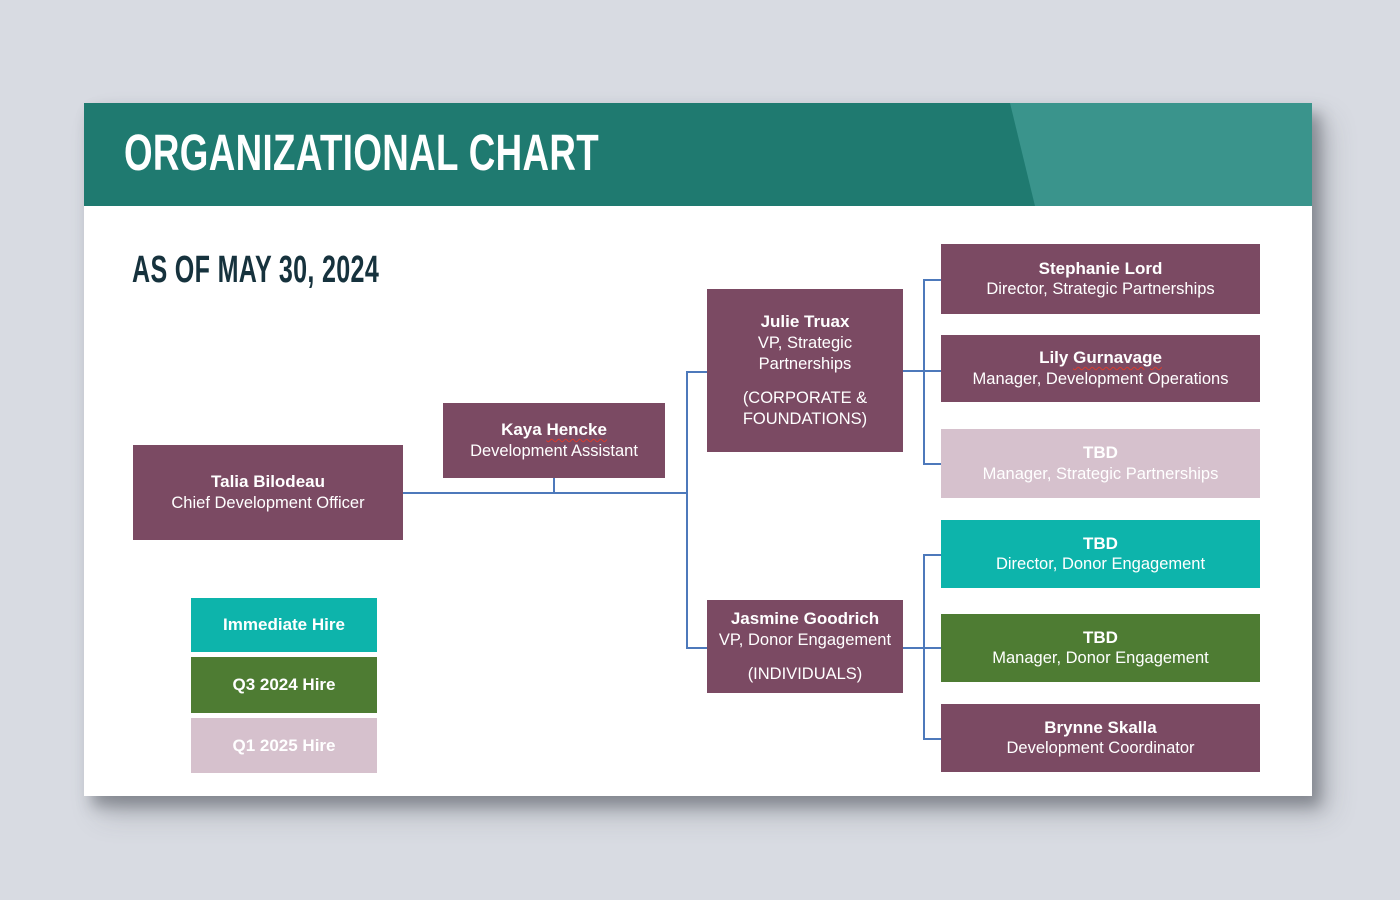  Describe the element at coordinates (256, 270) in the screenshot. I see `as-of-date-label: AS OF MAY 30, 2024` at that location.